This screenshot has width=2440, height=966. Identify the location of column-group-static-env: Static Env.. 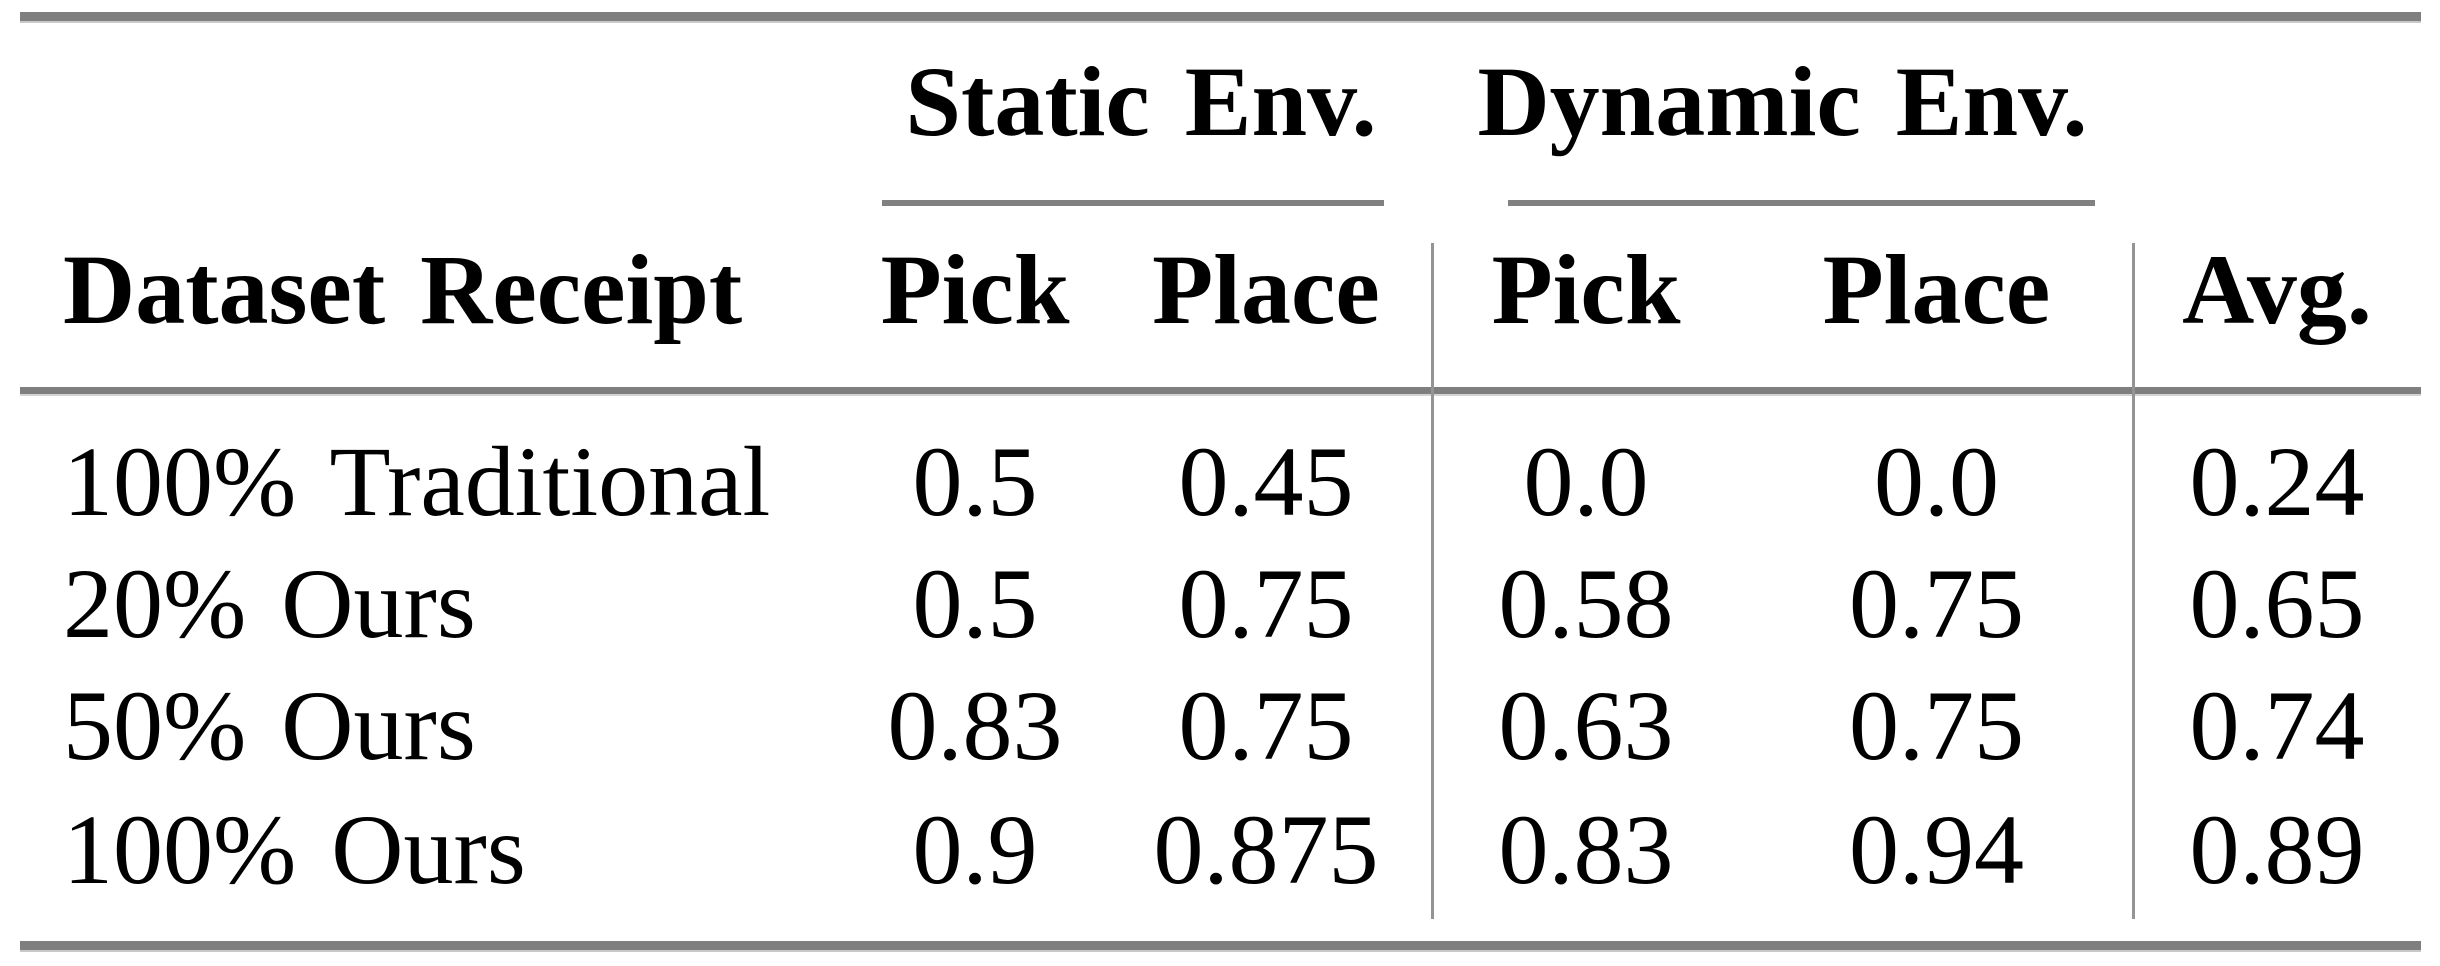
(1141, 101).